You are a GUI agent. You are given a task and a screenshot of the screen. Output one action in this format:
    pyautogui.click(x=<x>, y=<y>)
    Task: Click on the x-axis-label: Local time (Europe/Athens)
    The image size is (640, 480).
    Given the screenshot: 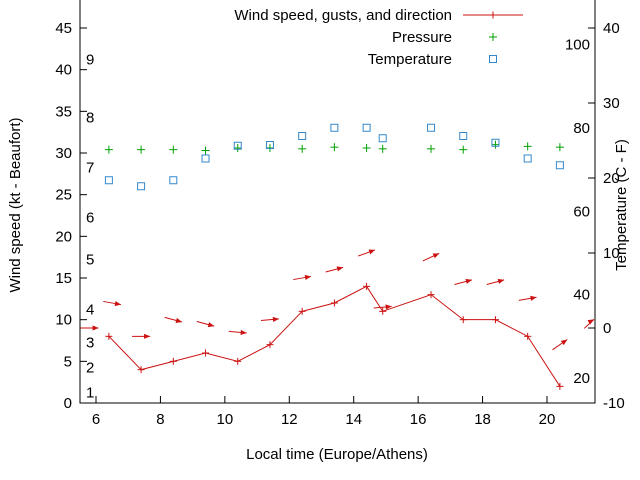 What is the action you would take?
    pyautogui.click(x=337, y=454)
    